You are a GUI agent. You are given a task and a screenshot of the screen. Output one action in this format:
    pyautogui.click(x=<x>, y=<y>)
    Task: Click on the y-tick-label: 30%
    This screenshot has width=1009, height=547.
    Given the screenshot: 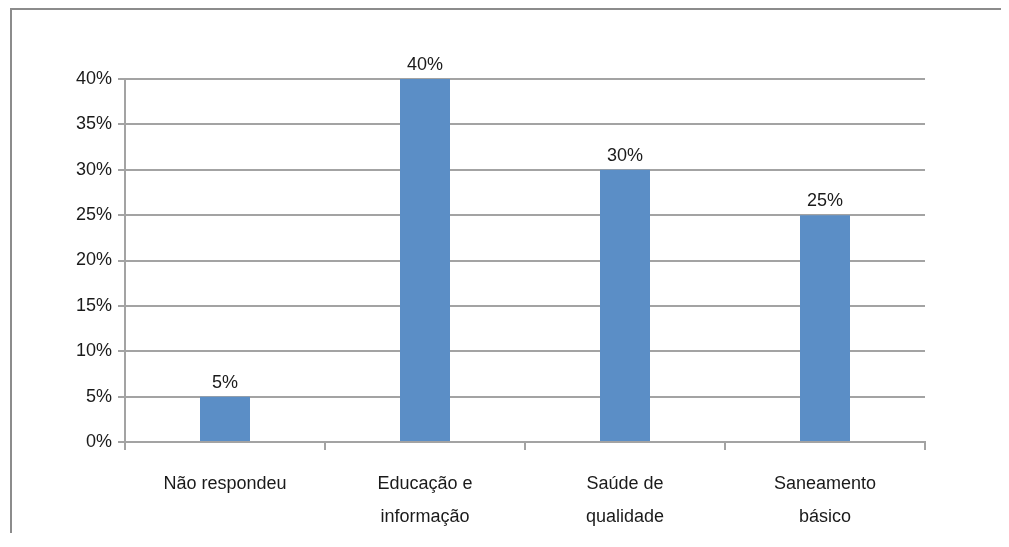 What is the action you would take?
    pyautogui.click(x=93, y=168)
    